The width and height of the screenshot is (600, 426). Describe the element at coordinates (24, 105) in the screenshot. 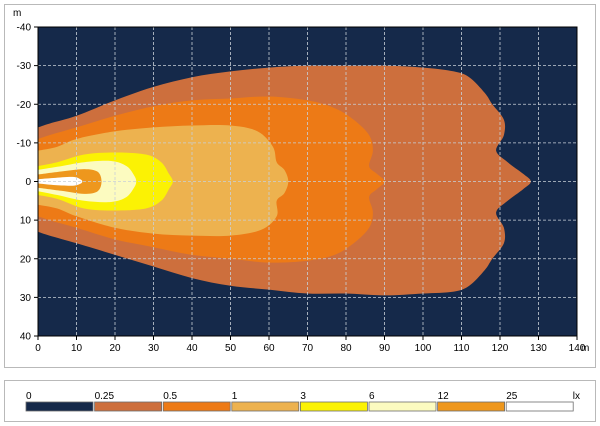

I see `y-tick-label: -20` at that location.